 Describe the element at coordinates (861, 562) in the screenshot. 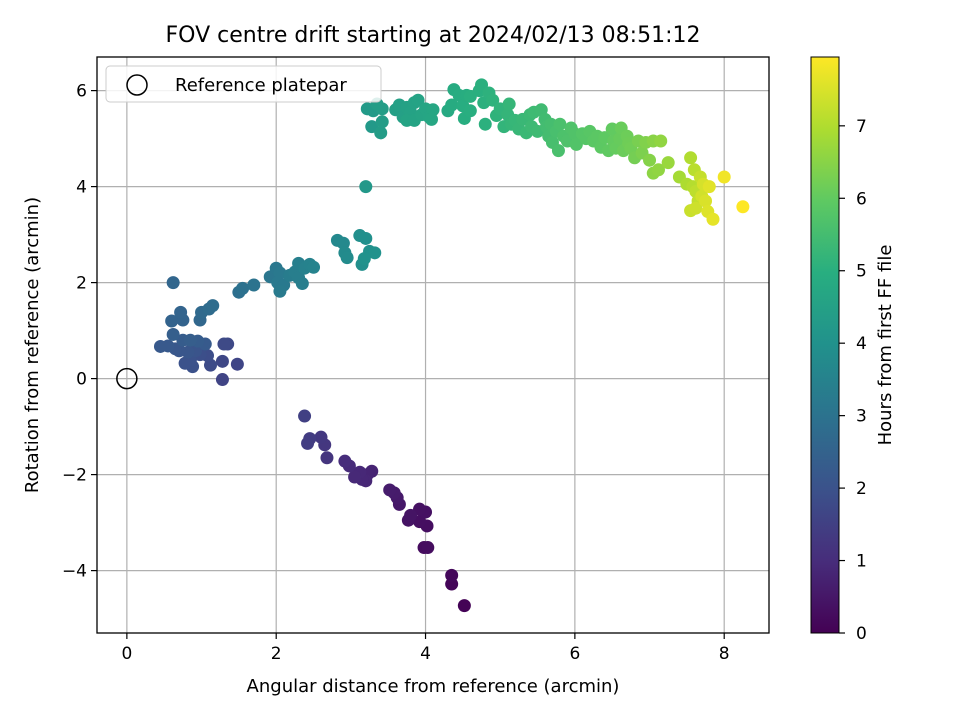

I see `colorbar-tick-label: 1` at that location.